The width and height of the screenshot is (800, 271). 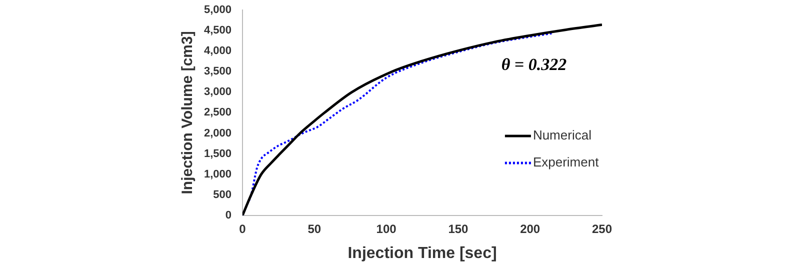 I want to click on y-tick-label: 5,000, so click(x=218, y=10).